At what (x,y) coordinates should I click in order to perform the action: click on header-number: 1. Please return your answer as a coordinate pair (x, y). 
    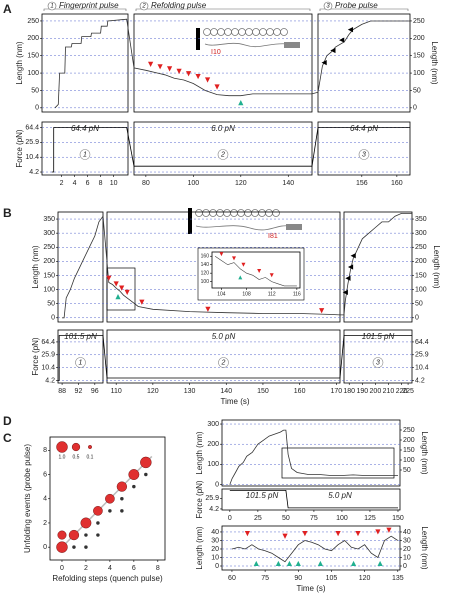
    Looking at the image, I should click on (51, 7).